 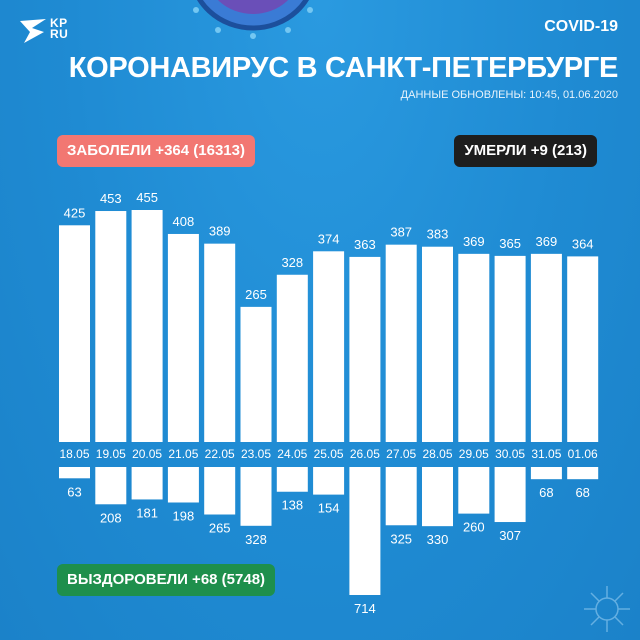 I want to click on cases-value-label: 425, so click(x=75, y=212).